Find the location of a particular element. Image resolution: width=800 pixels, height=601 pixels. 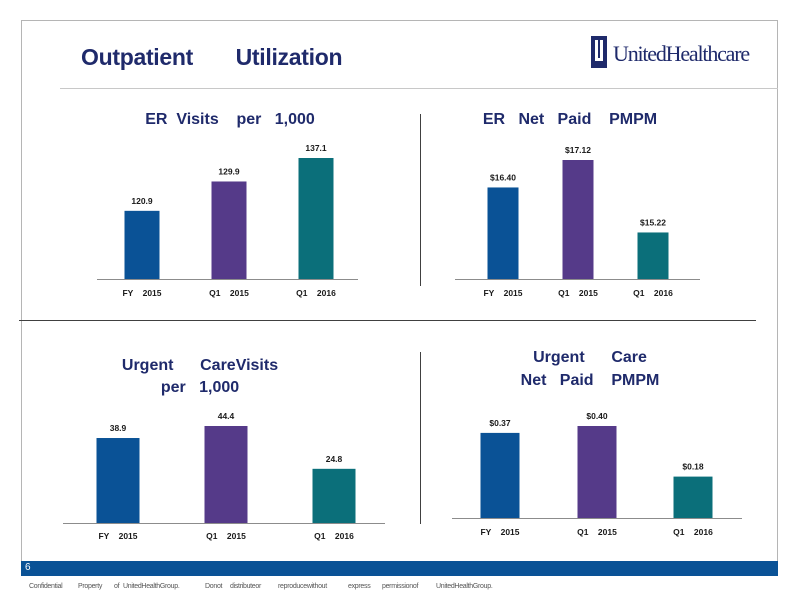

vertical-divider-top is located at coordinates (420, 200).